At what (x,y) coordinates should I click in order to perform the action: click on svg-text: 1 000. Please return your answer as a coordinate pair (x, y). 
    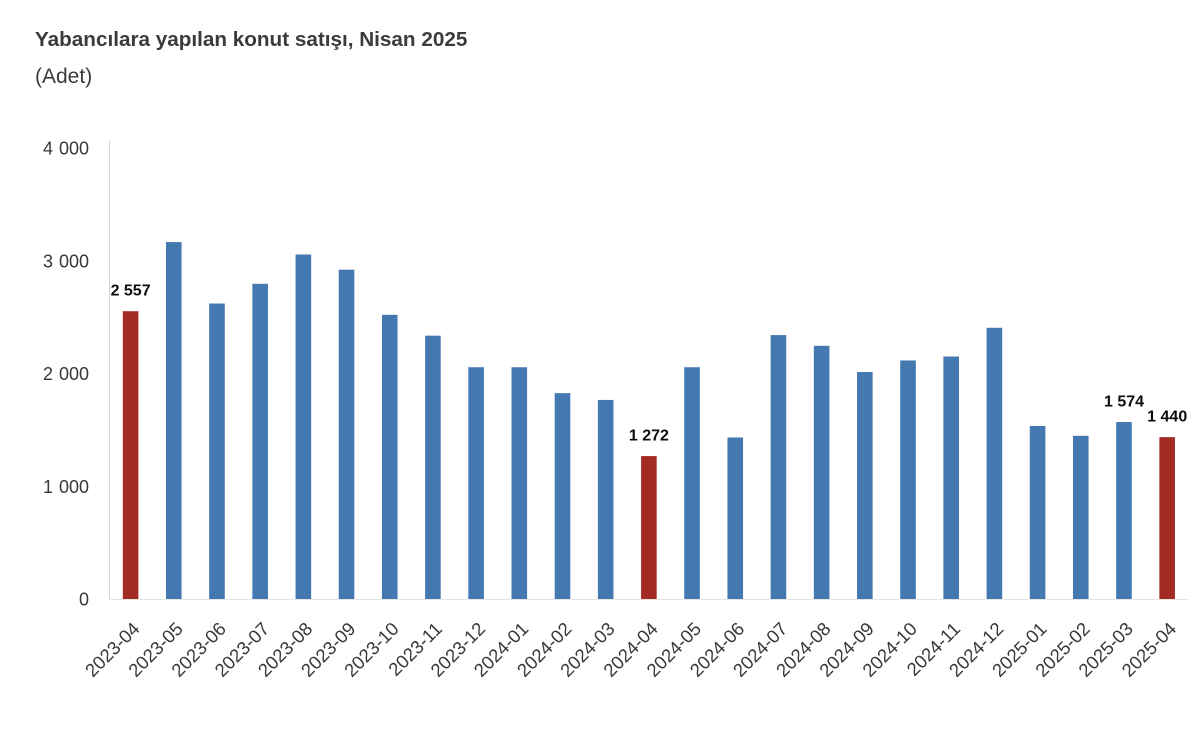
    Looking at the image, I should click on (66, 487).